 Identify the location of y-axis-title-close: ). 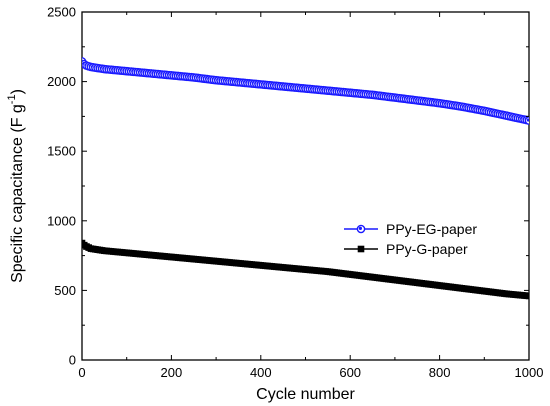
(17, 91).